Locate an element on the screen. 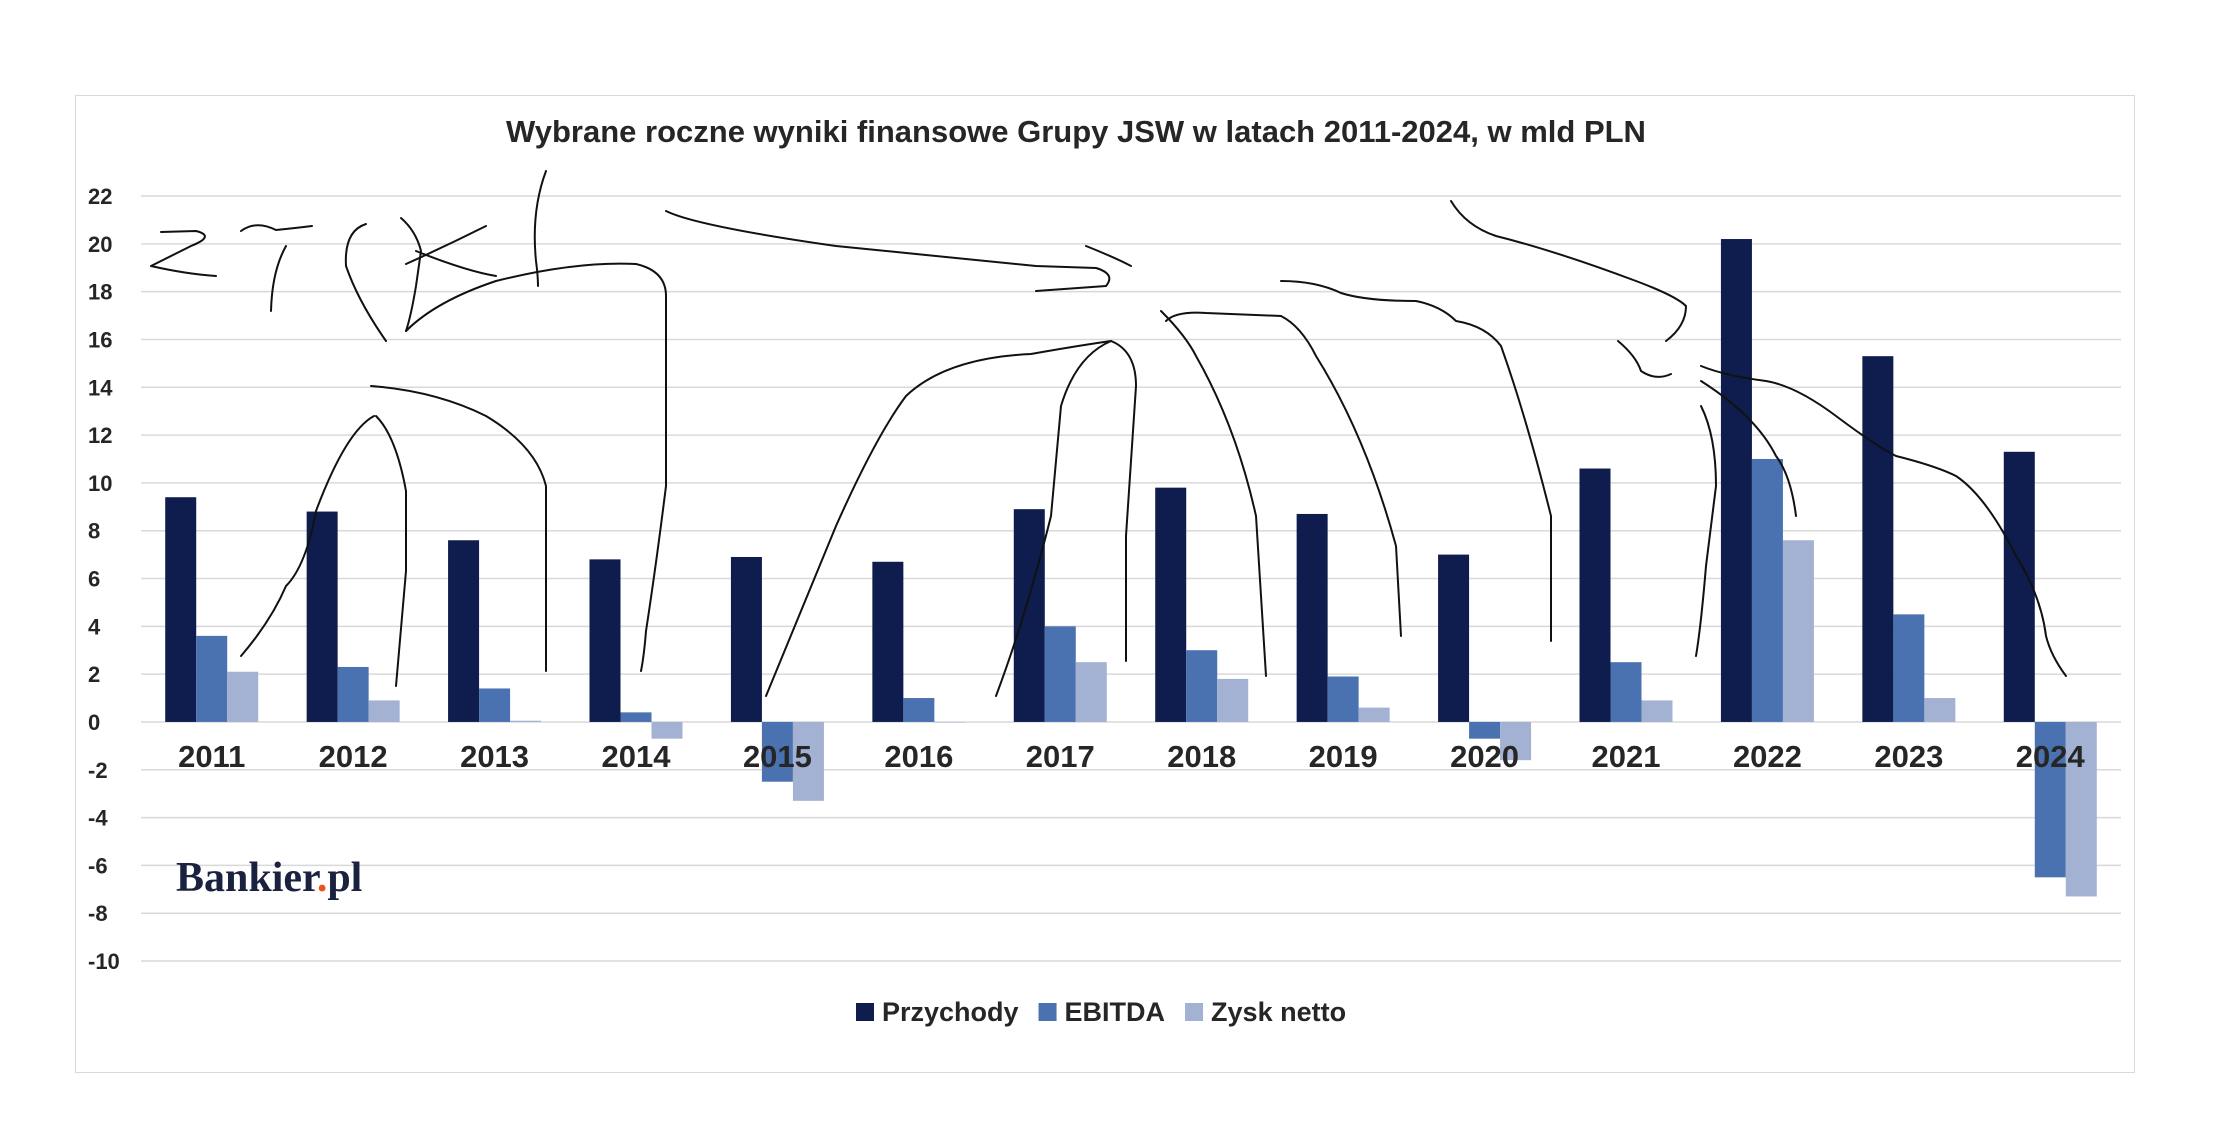  y-tick-label: 20 is located at coordinates (100, 244).